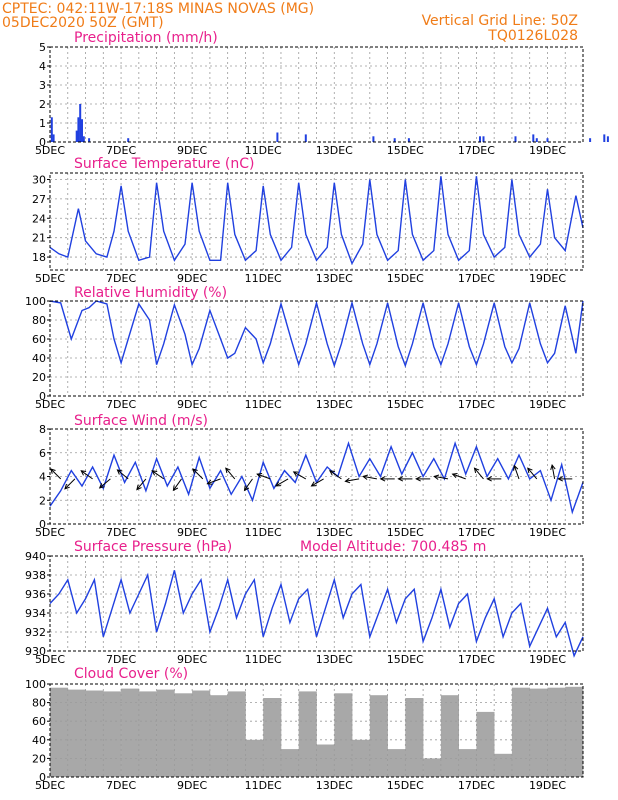 The height and width of the screenshot is (800, 618). Describe the element at coordinates (131, 674) in the screenshot. I see `cloud-cover-title: Cloud Cover (%)` at that location.